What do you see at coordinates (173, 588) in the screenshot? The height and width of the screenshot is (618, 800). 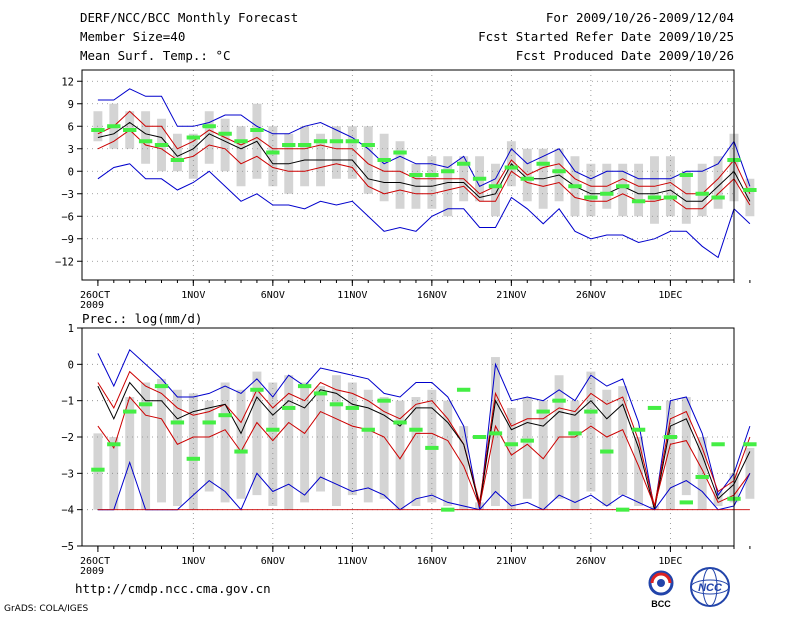 I see `source-url: http://cmdp.ncc.cma.gov.cn` at bounding box center [173, 588].